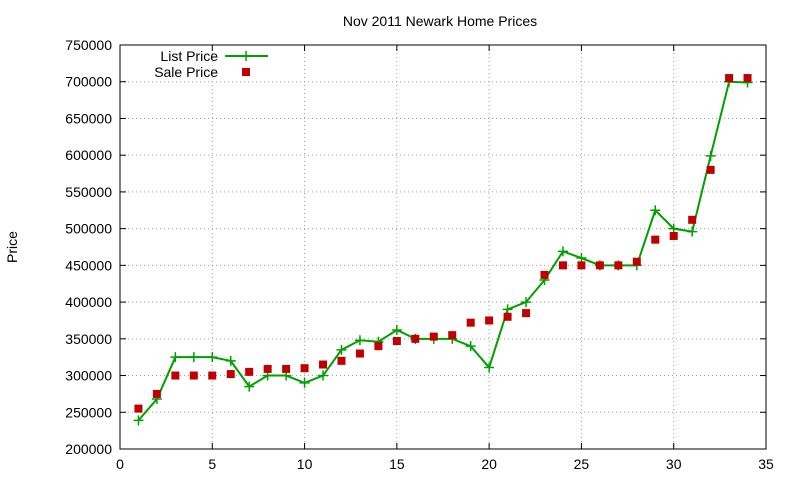 This screenshot has width=800, height=480. I want to click on y-tick-label: 500000, so click(88, 229).